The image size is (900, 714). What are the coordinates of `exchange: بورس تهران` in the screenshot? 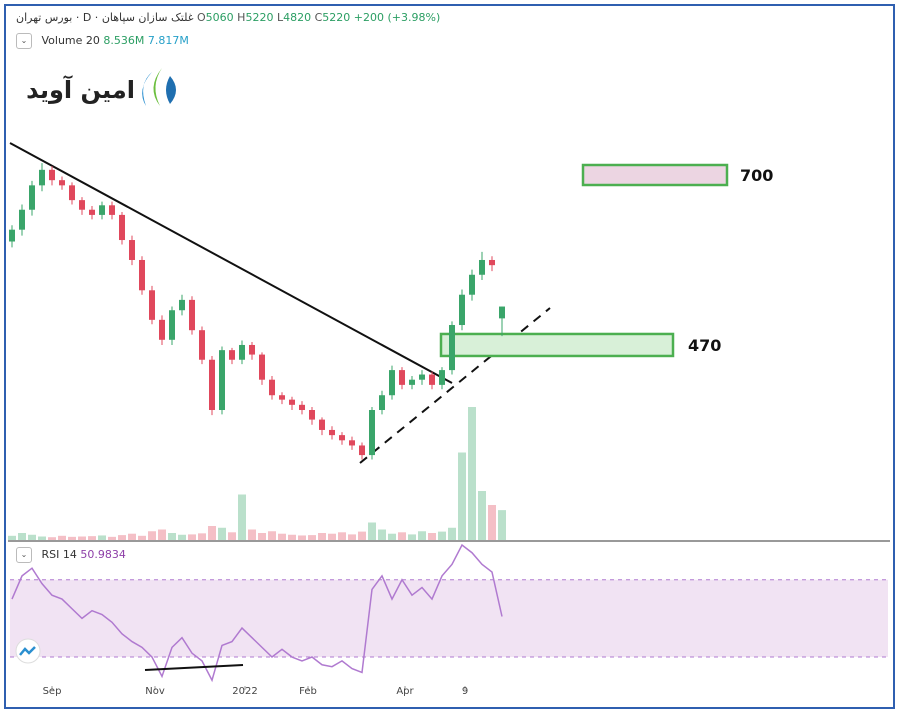 It's located at (44, 17).